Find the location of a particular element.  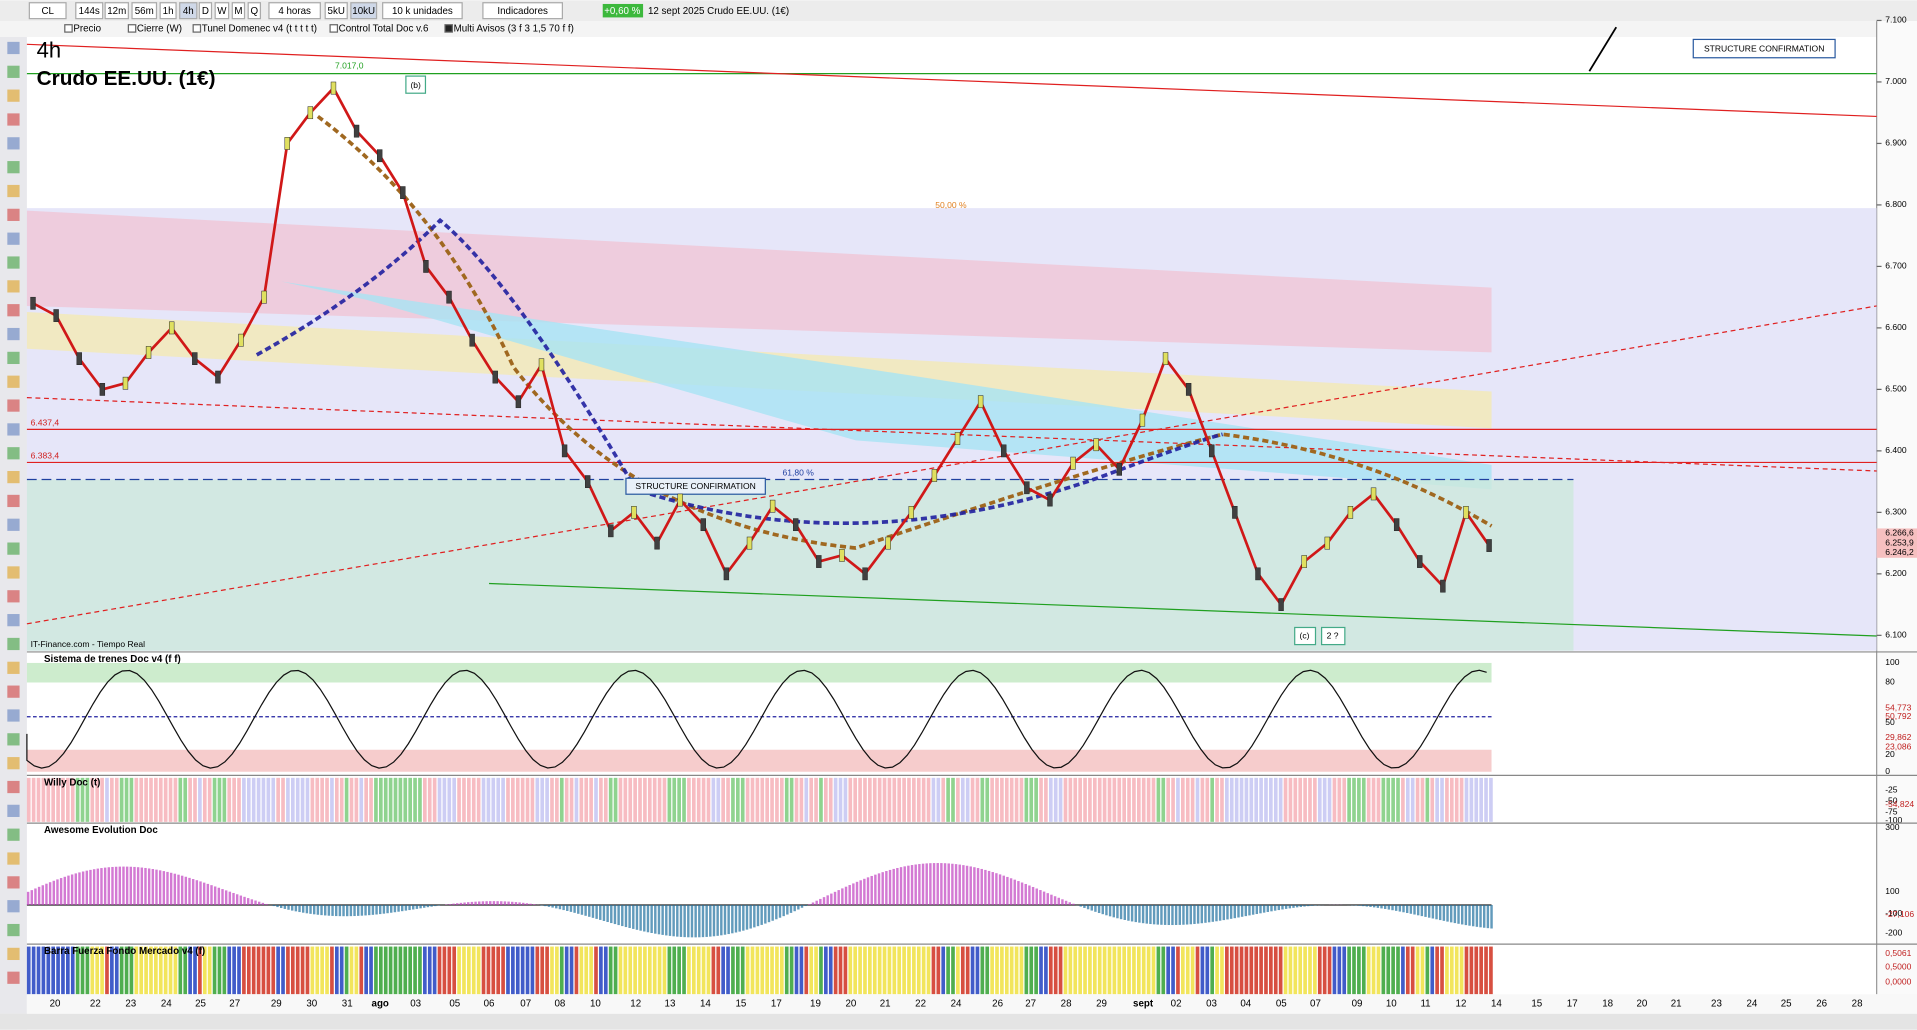

timeframe-button: W is located at coordinates (222, 11).